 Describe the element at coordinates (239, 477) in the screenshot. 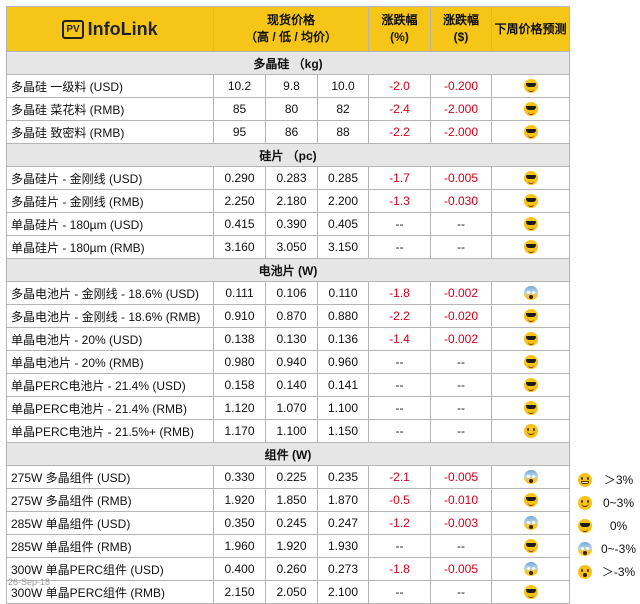

I see `high-price-cell: 0.330` at that location.